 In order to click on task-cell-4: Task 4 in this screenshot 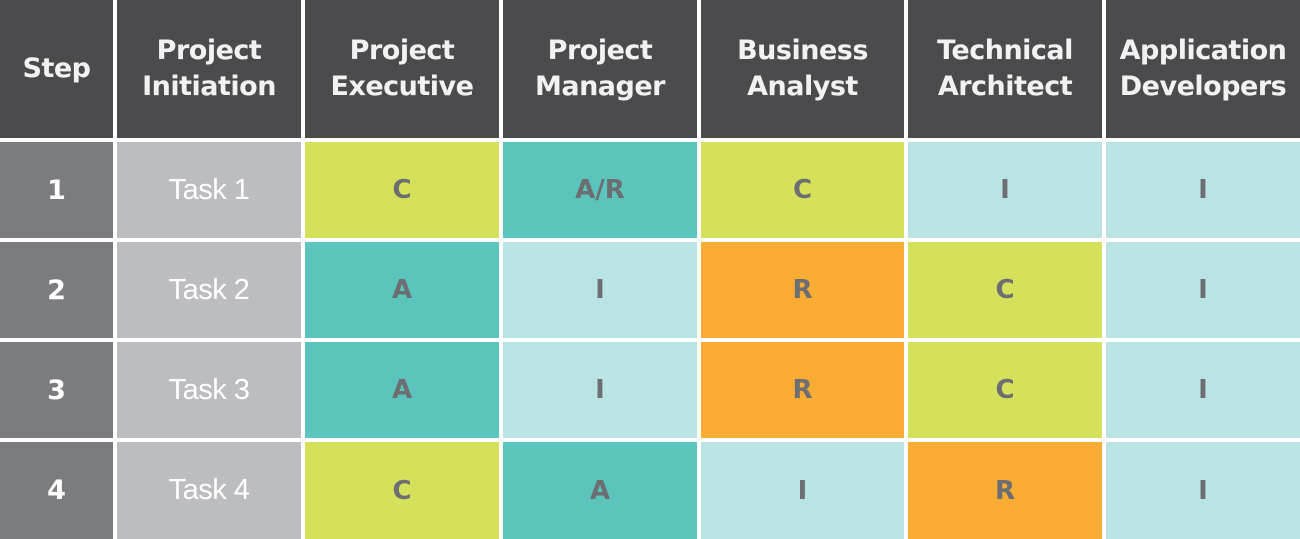, I will do `click(209, 490)`.